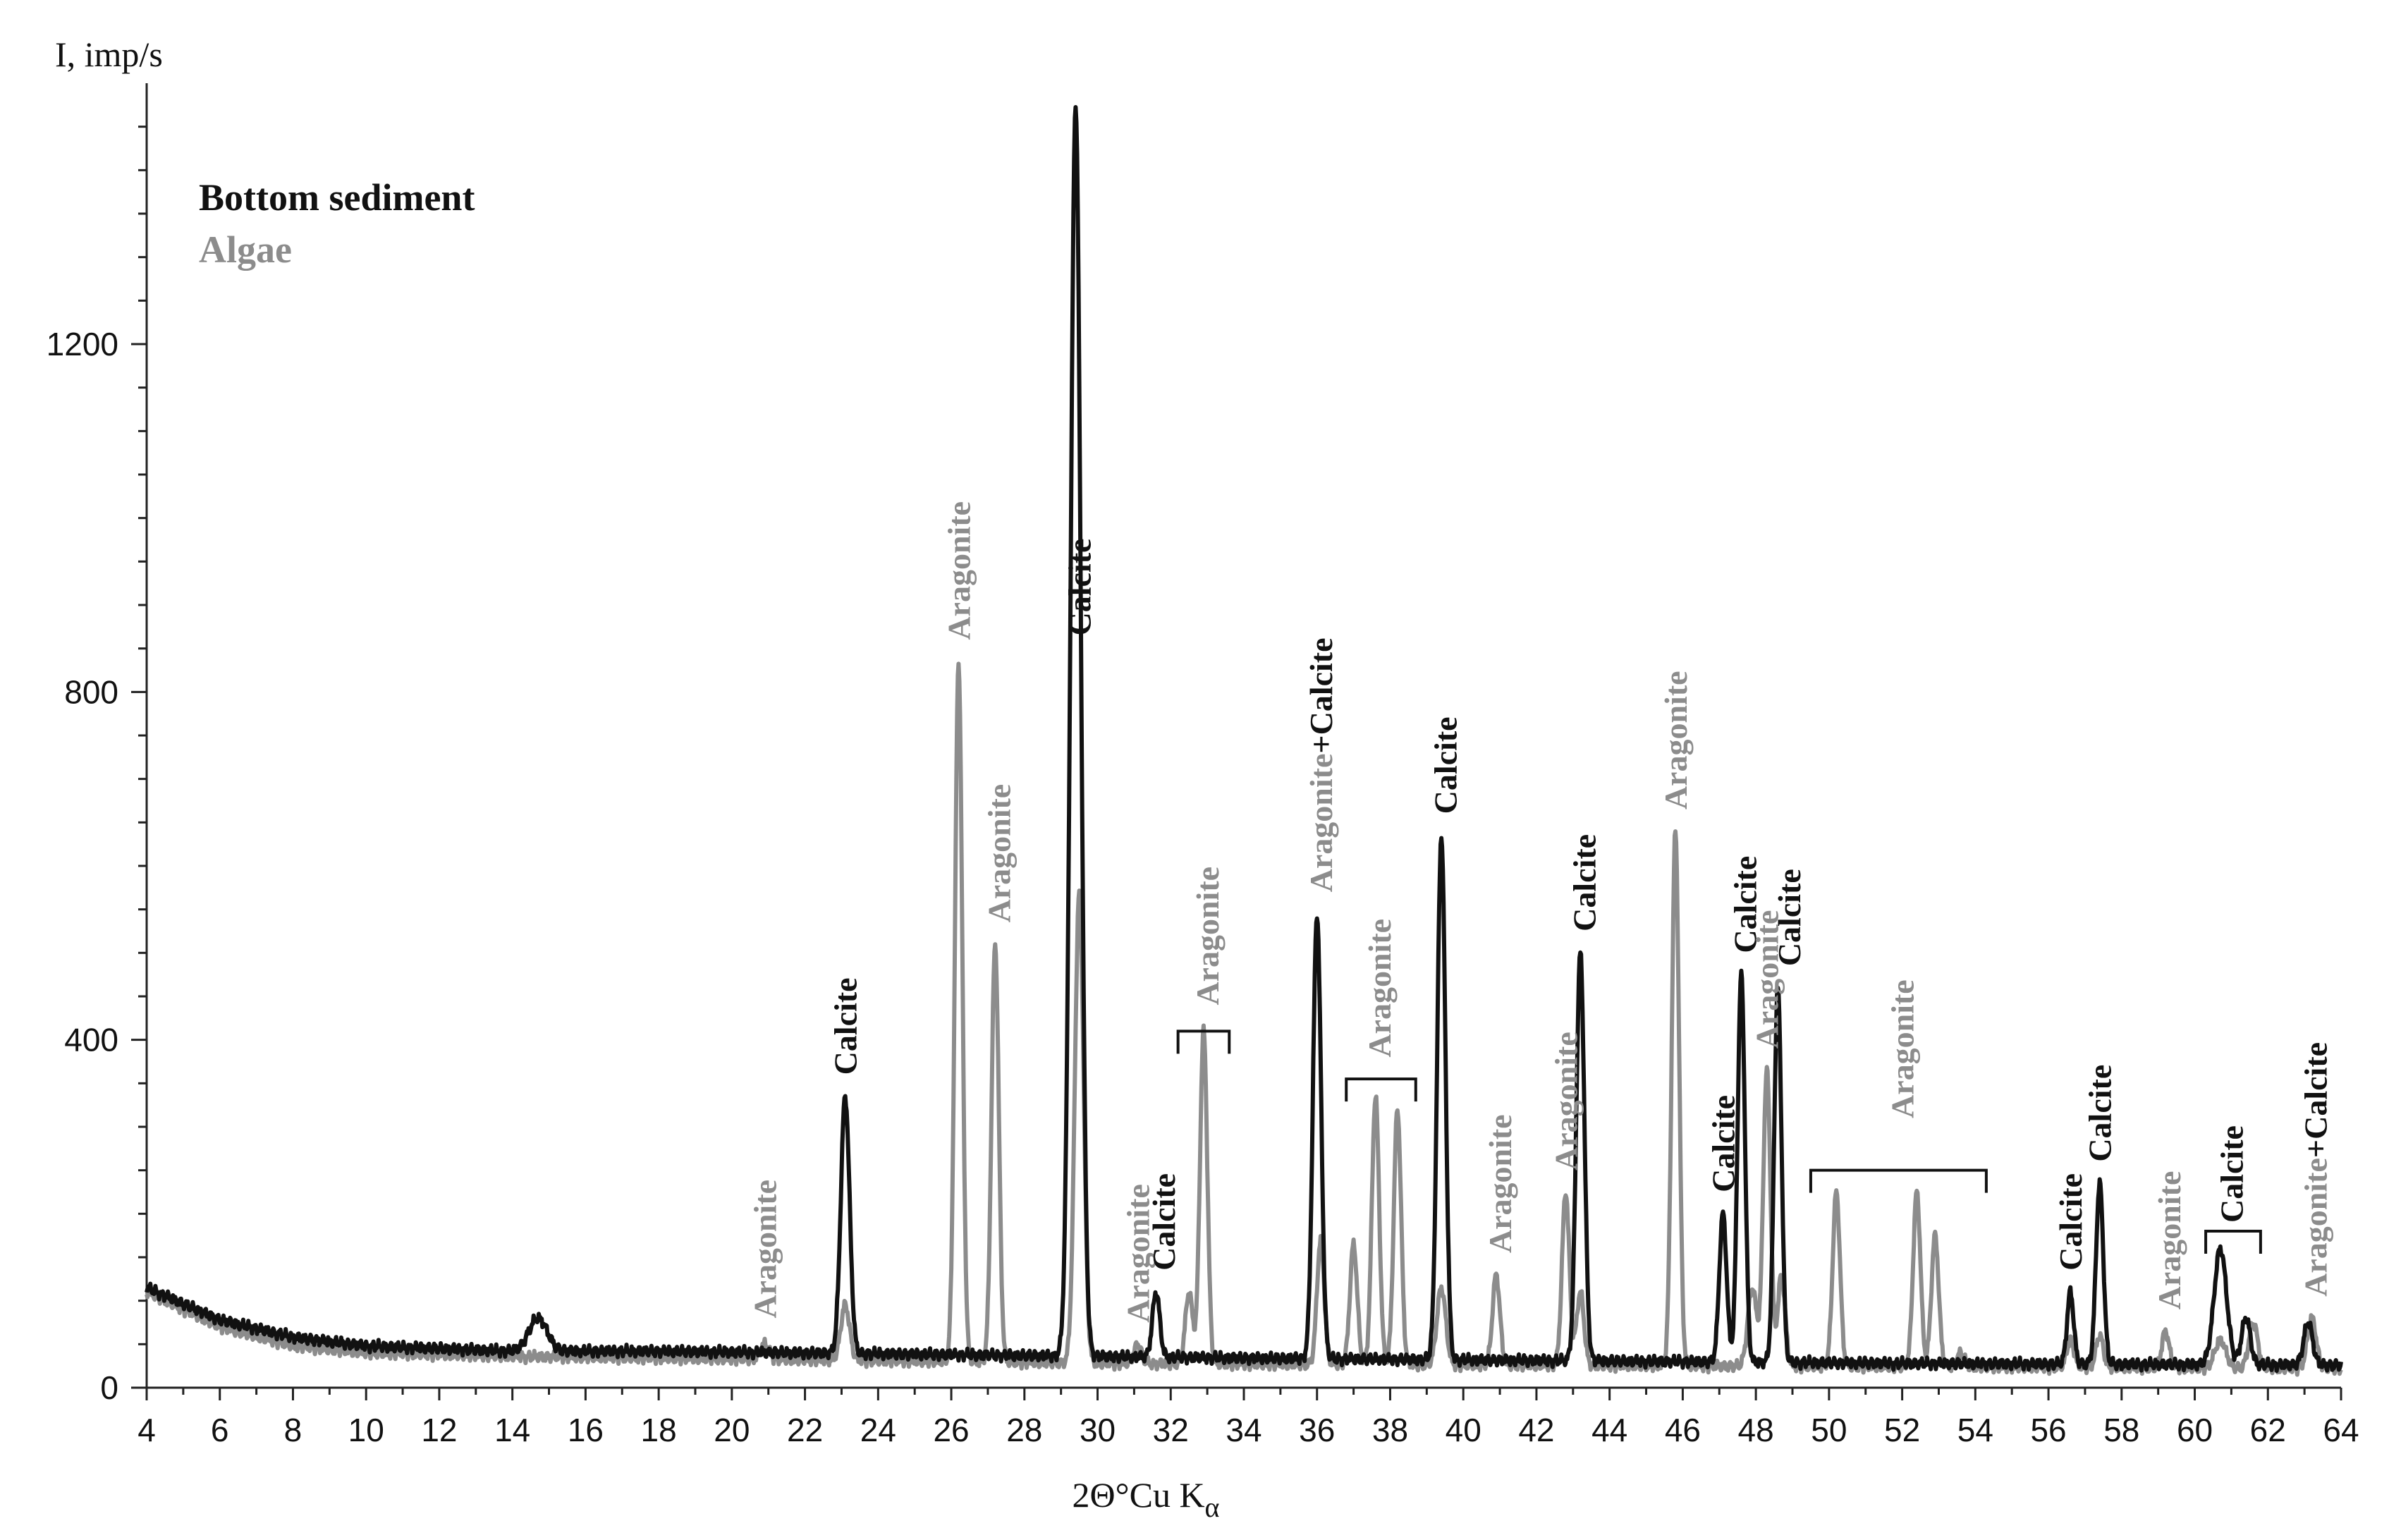 This screenshot has height=1540, width=2389. I want to click on x-tick-label: 42, so click(1536, 1430).